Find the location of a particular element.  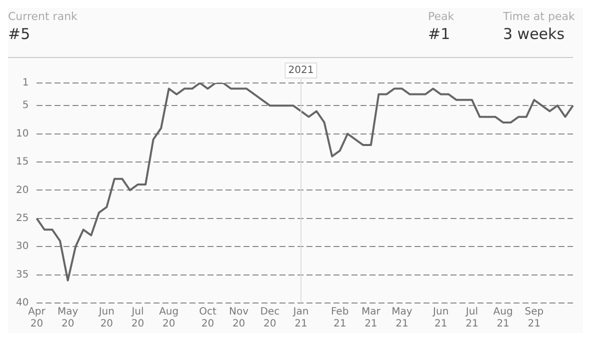

x-tick-label: Jul 21 is located at coordinates (471, 318).